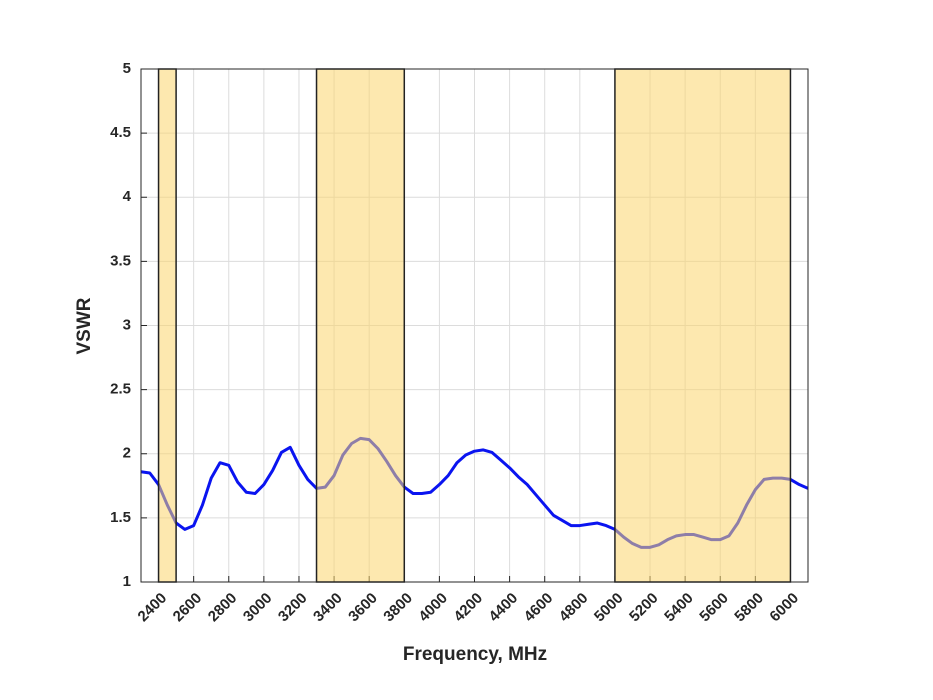 The width and height of the screenshot is (933, 700). I want to click on y-tick-label: 2, so click(127, 453).